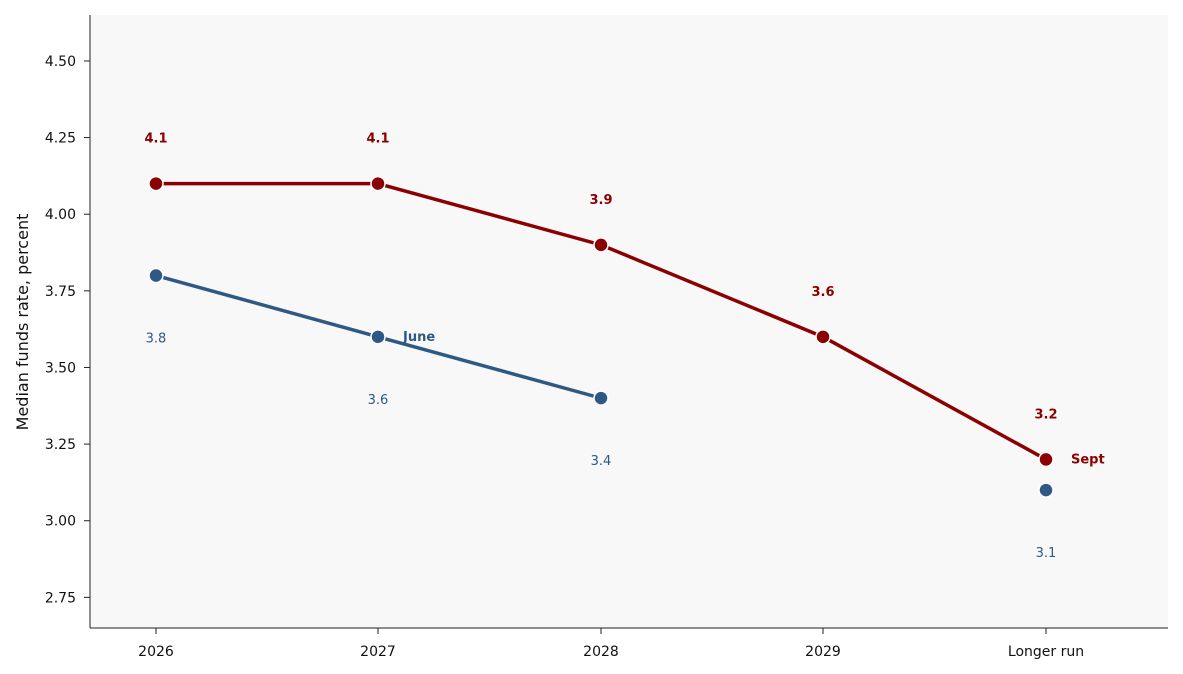 Image resolution: width=1183 pixels, height=674 pixels. What do you see at coordinates (823, 652) in the screenshot?
I see `x-tick-label: 2029` at bounding box center [823, 652].